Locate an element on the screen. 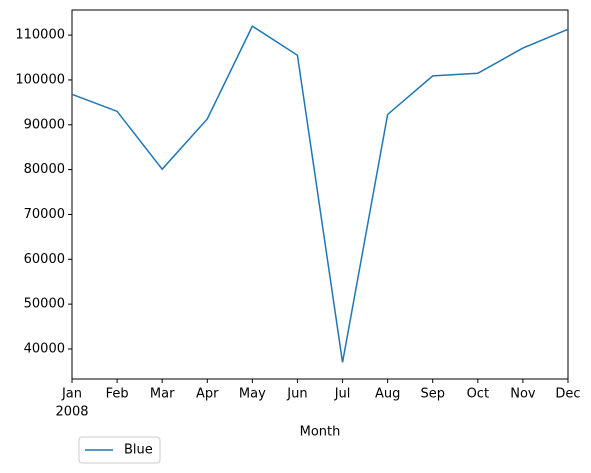 This screenshot has height=473, width=591. x-tick-label: Nov is located at coordinates (523, 394).